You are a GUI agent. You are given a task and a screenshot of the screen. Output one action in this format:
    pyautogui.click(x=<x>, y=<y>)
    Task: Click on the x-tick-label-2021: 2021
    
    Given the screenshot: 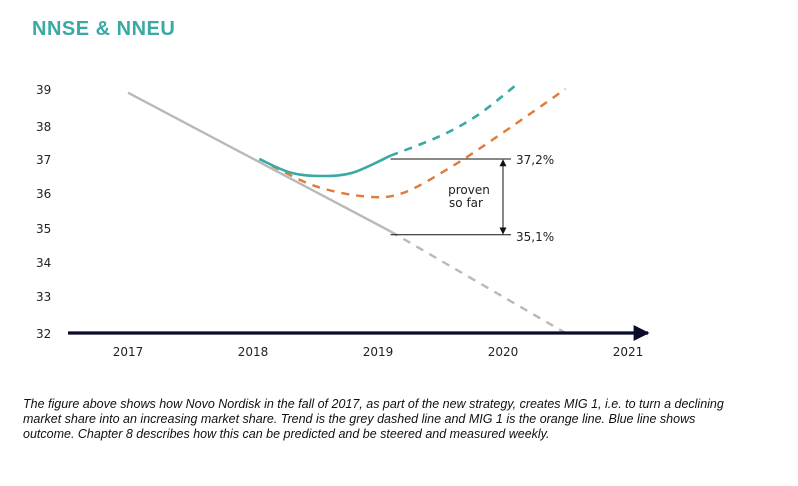 What is the action you would take?
    pyautogui.click(x=628, y=352)
    